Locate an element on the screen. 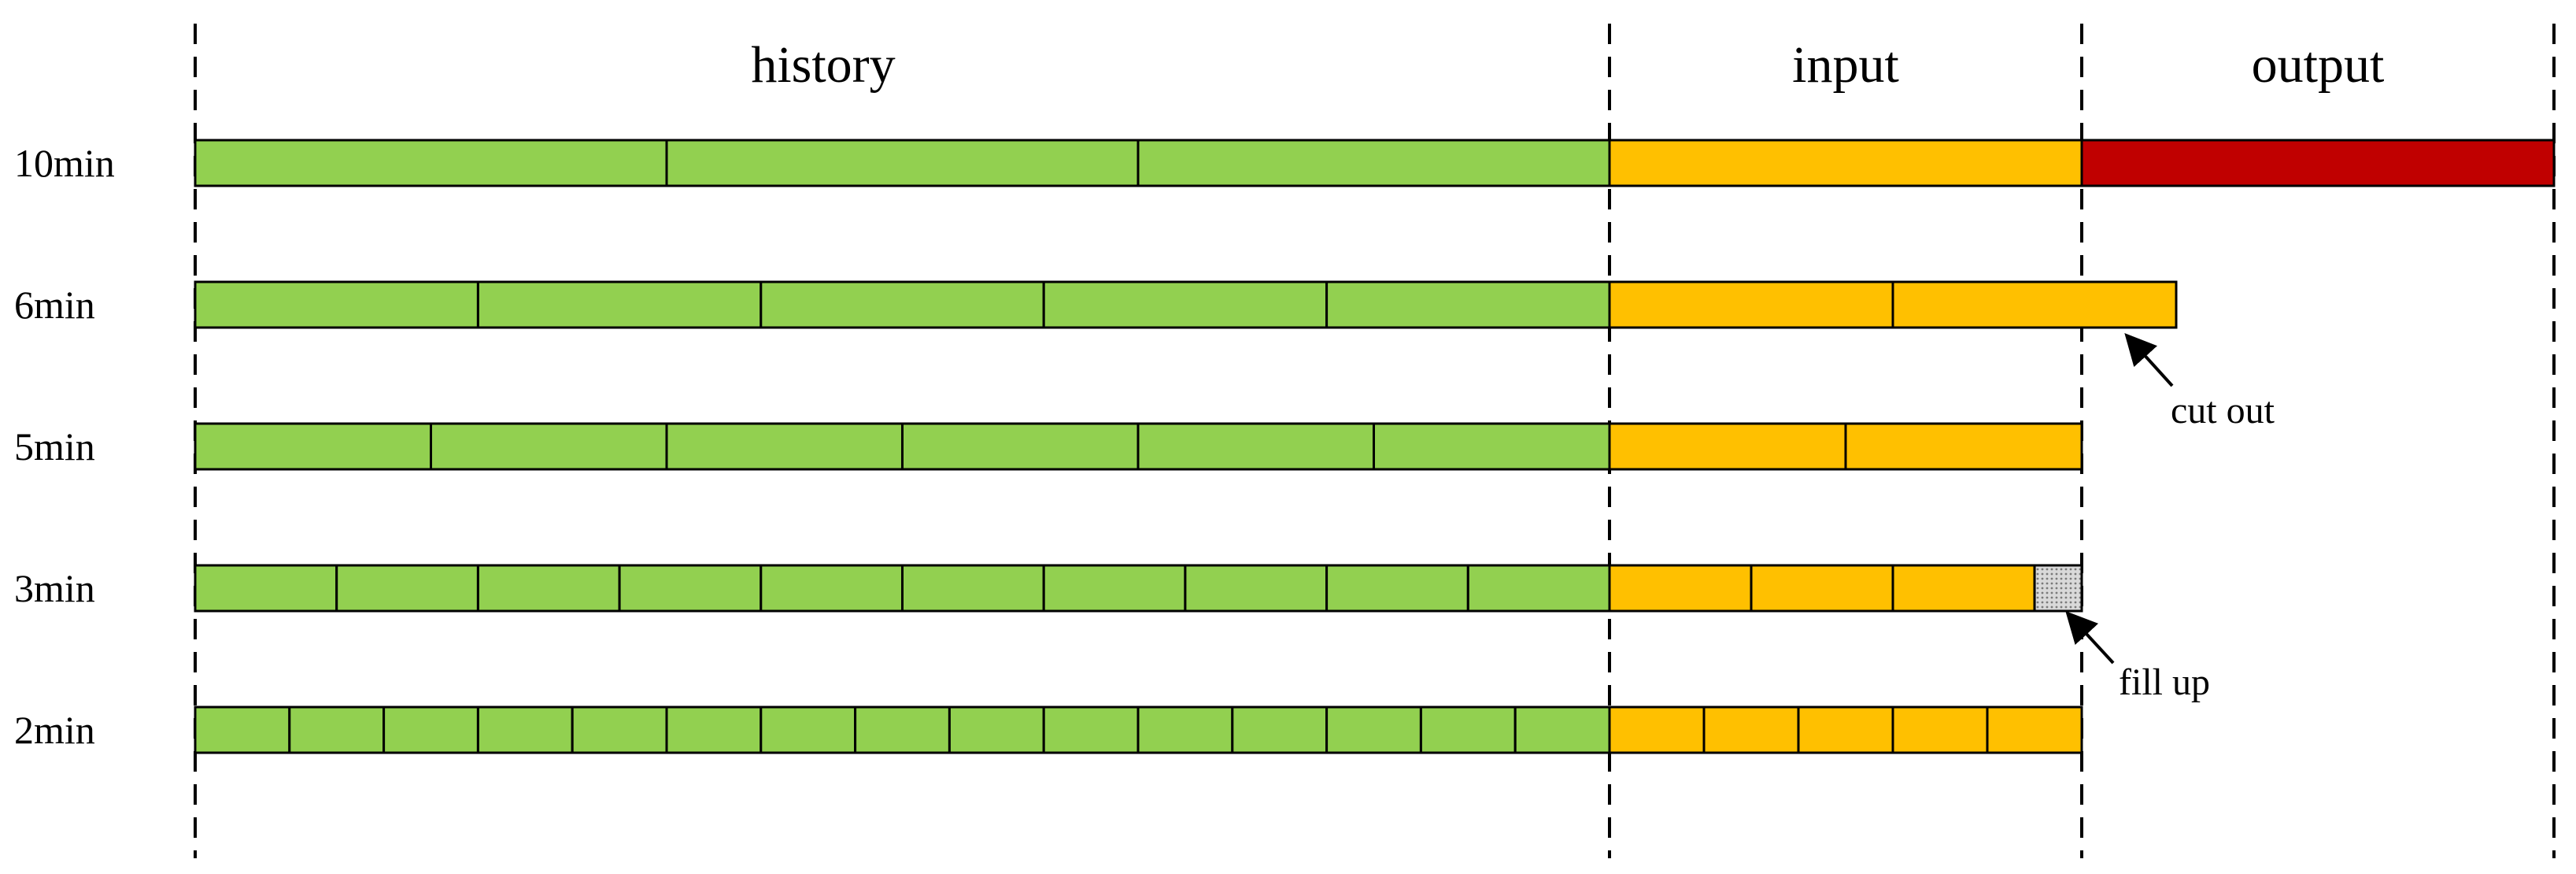  row-label: 3min is located at coordinates (54, 588).